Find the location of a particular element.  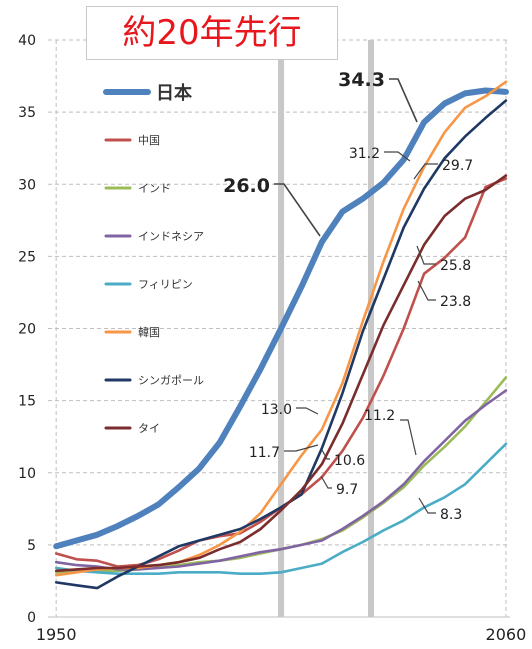

y-tick-label: 5 is located at coordinates (31, 546).